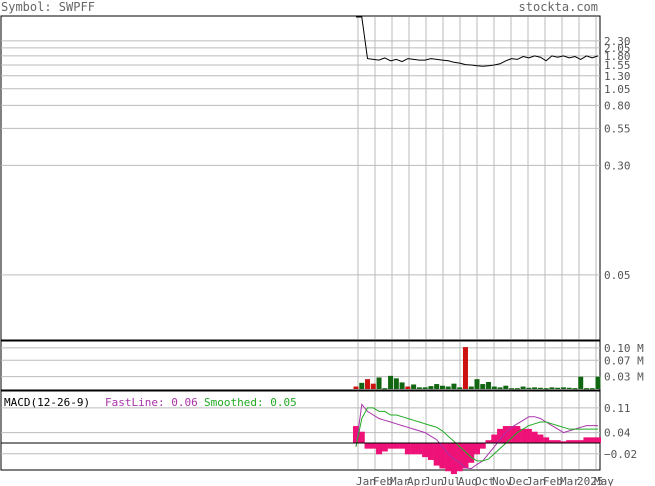 The width and height of the screenshot is (655, 486). I want to click on price-tick-label: 2.30, so click(617, 41).